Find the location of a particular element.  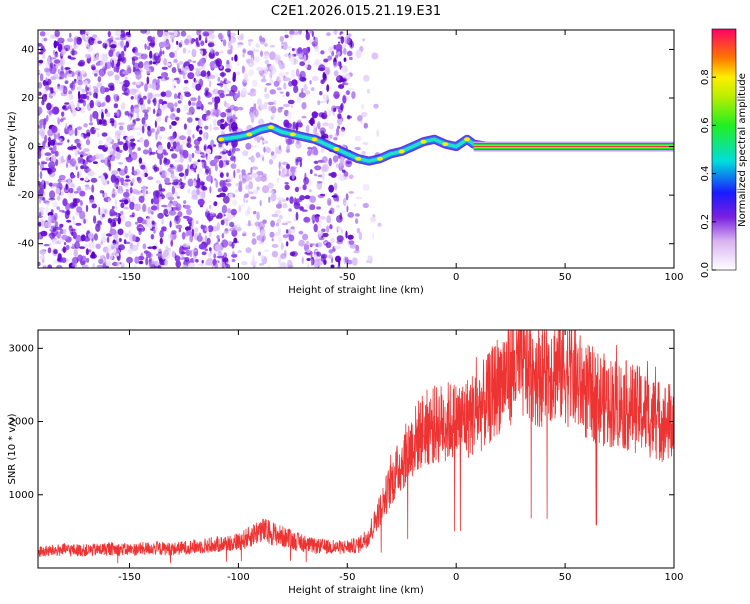

snr-xtick-label: -50 is located at coordinates (347, 577).